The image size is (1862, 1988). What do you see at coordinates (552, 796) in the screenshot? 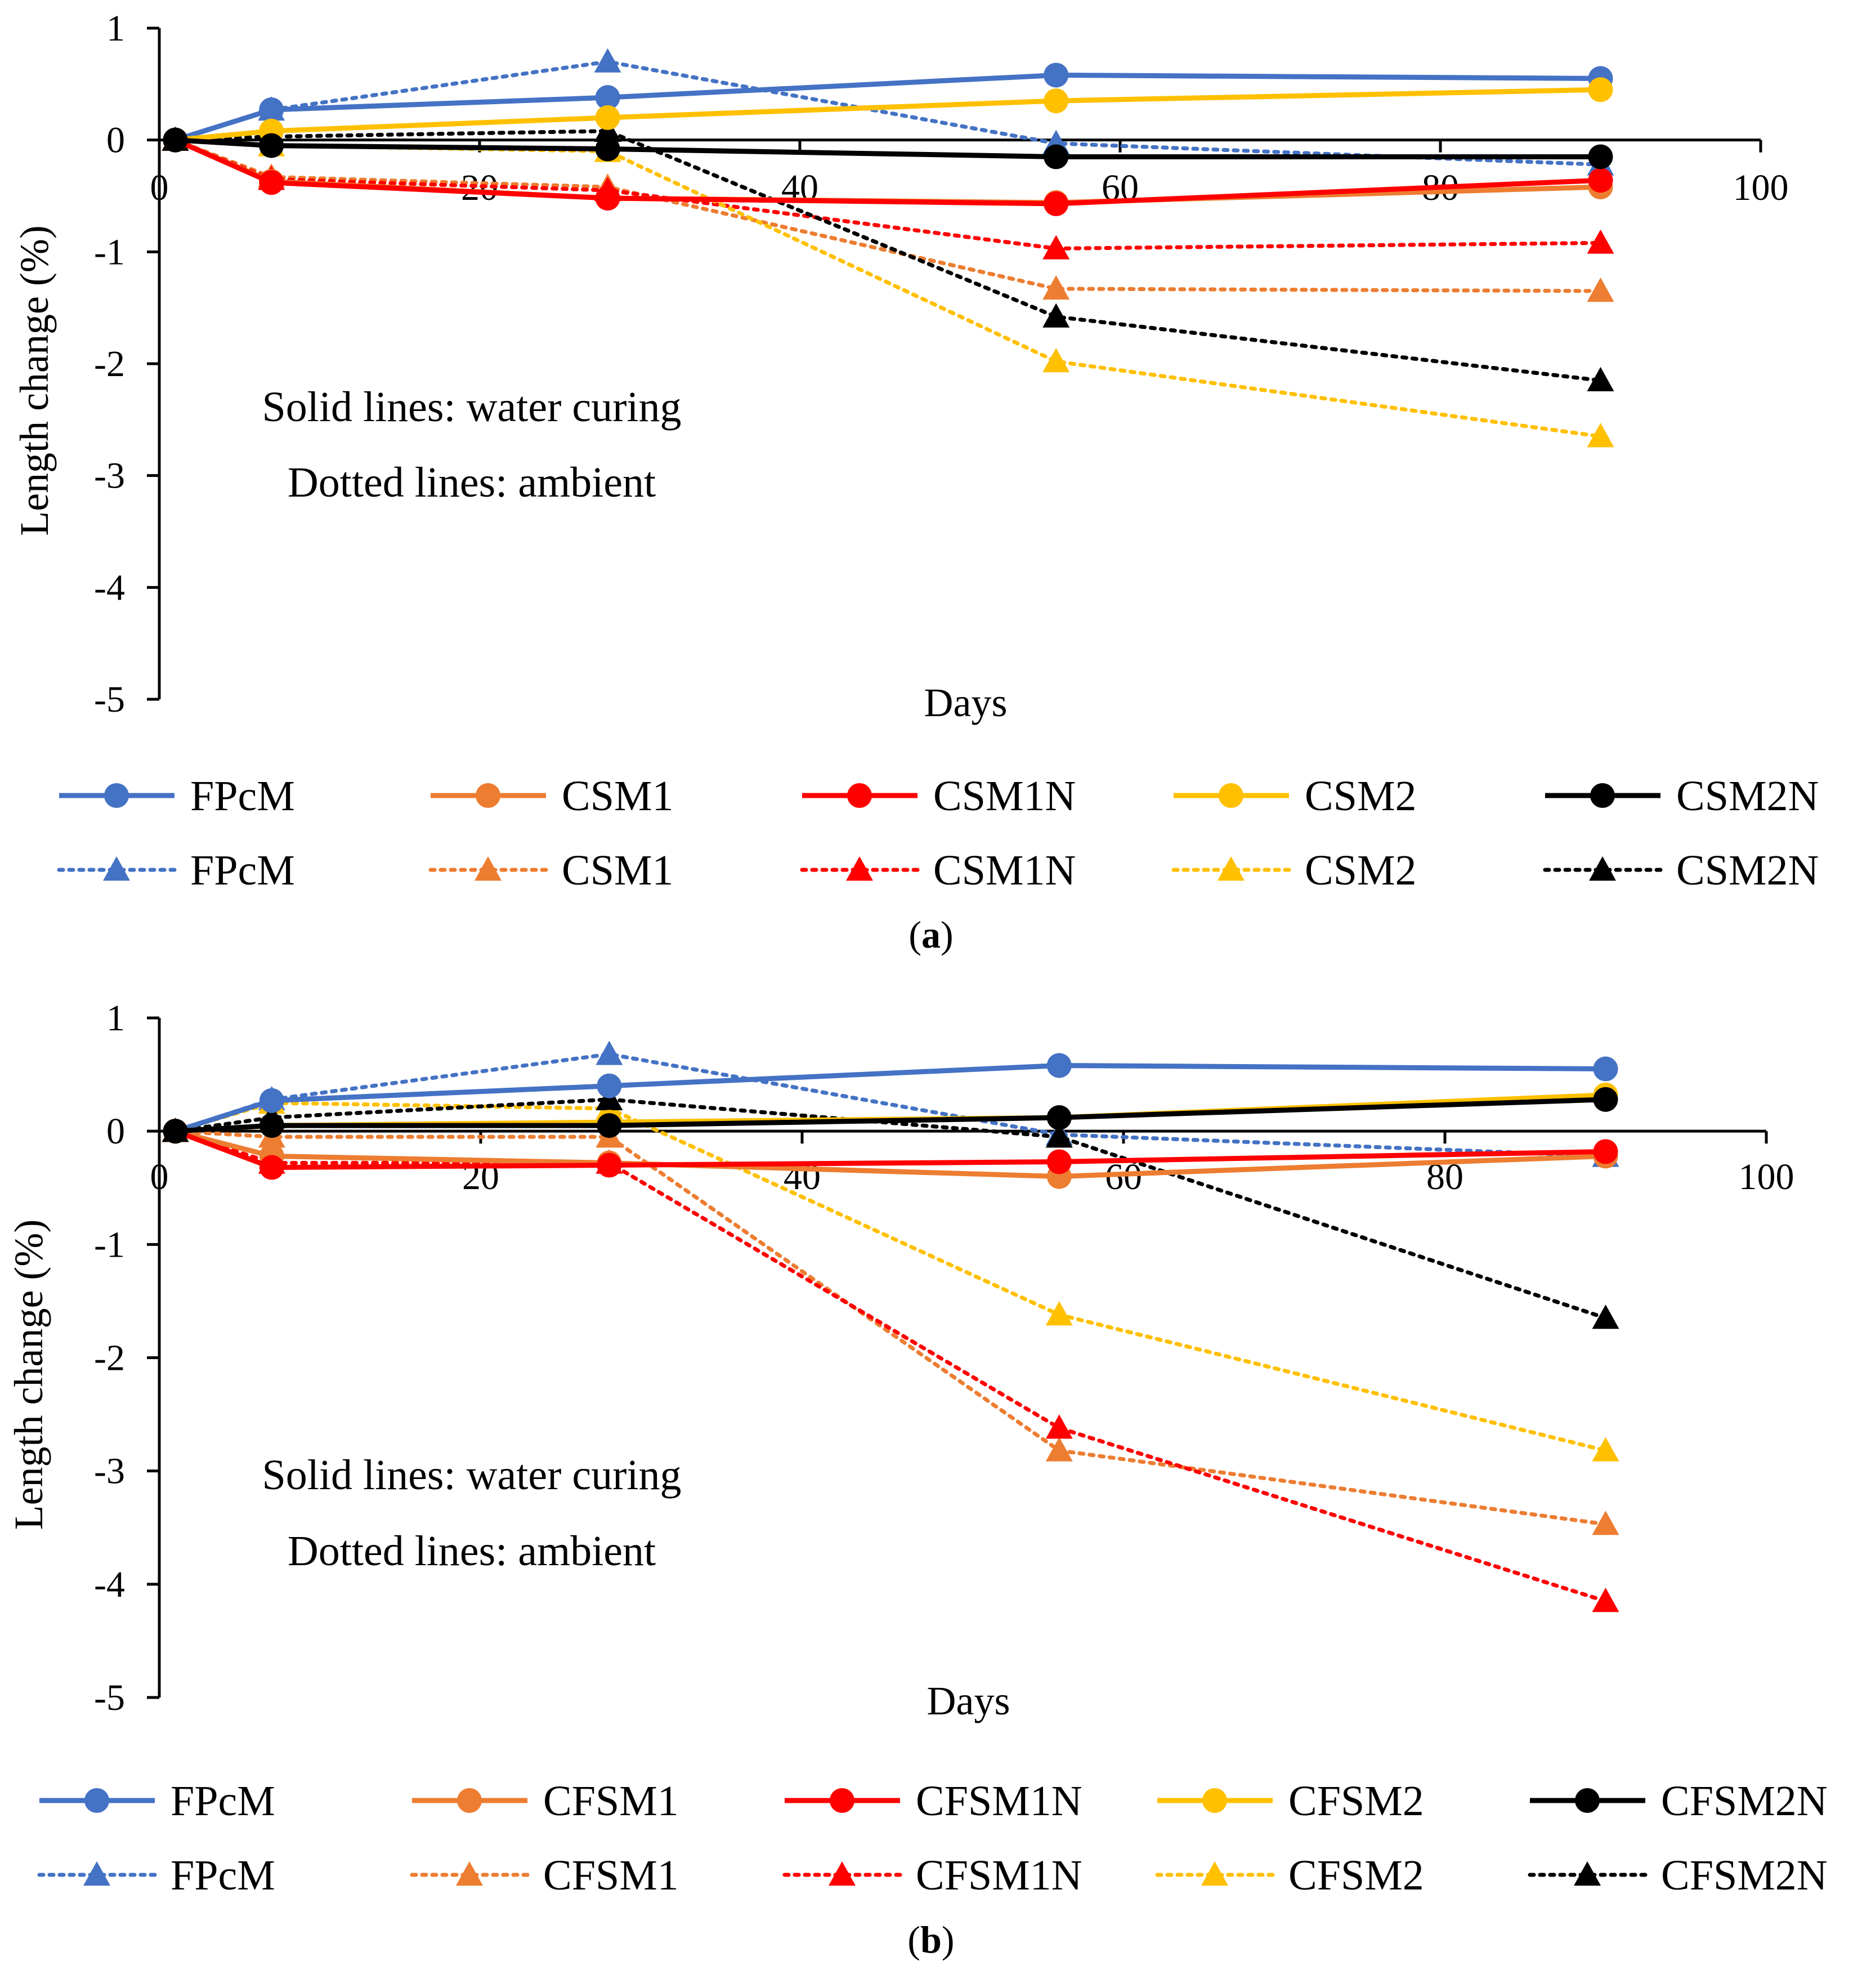
I see `legend-item-water-csm1: CSM1` at bounding box center [552, 796].